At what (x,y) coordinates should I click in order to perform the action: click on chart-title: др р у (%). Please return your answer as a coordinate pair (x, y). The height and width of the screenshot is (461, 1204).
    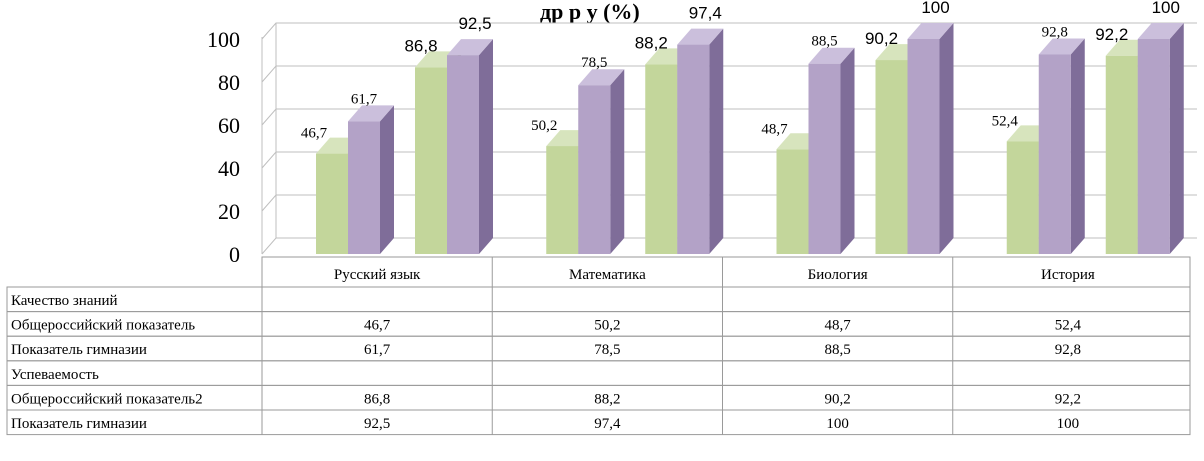
    Looking at the image, I should click on (590, 12).